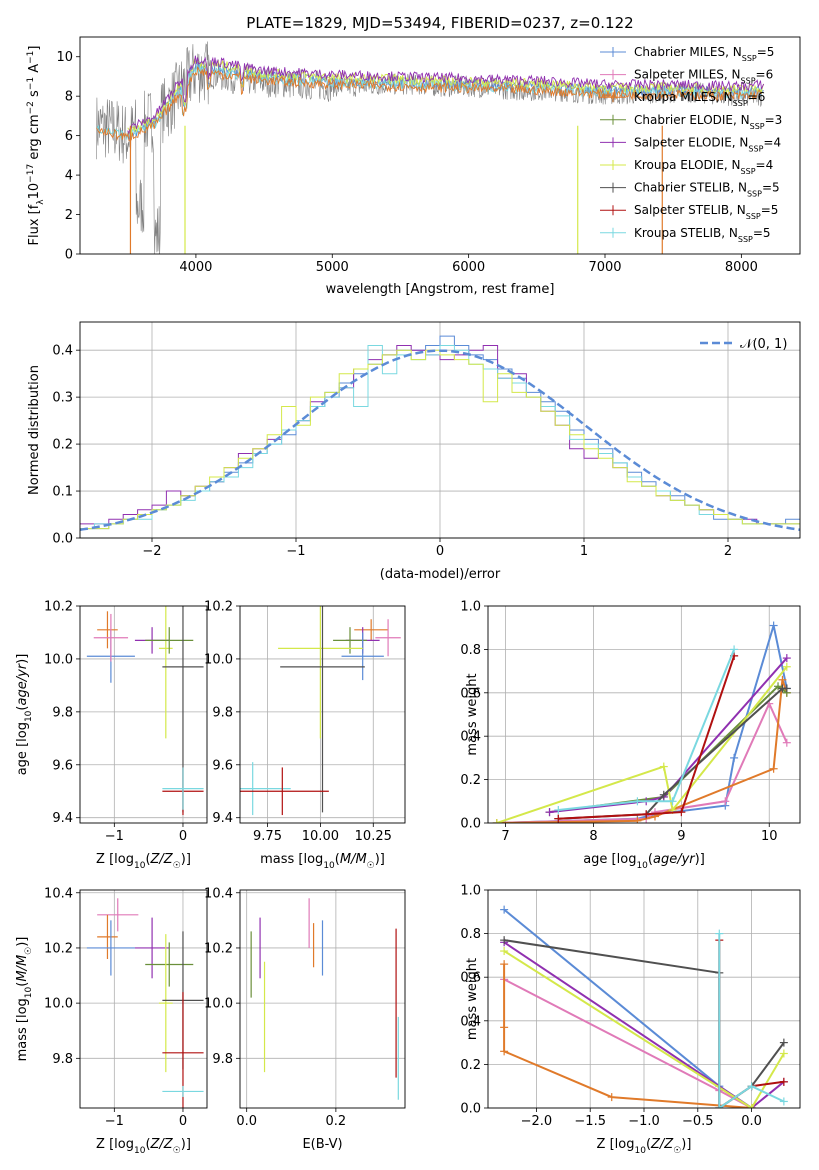 This screenshot has height=1170, width=819. Describe the element at coordinates (36, 146) in the screenshot. I see `y-axis-label: Flux [fλ10−17 erg cm−2 s−1 A−1]` at that location.